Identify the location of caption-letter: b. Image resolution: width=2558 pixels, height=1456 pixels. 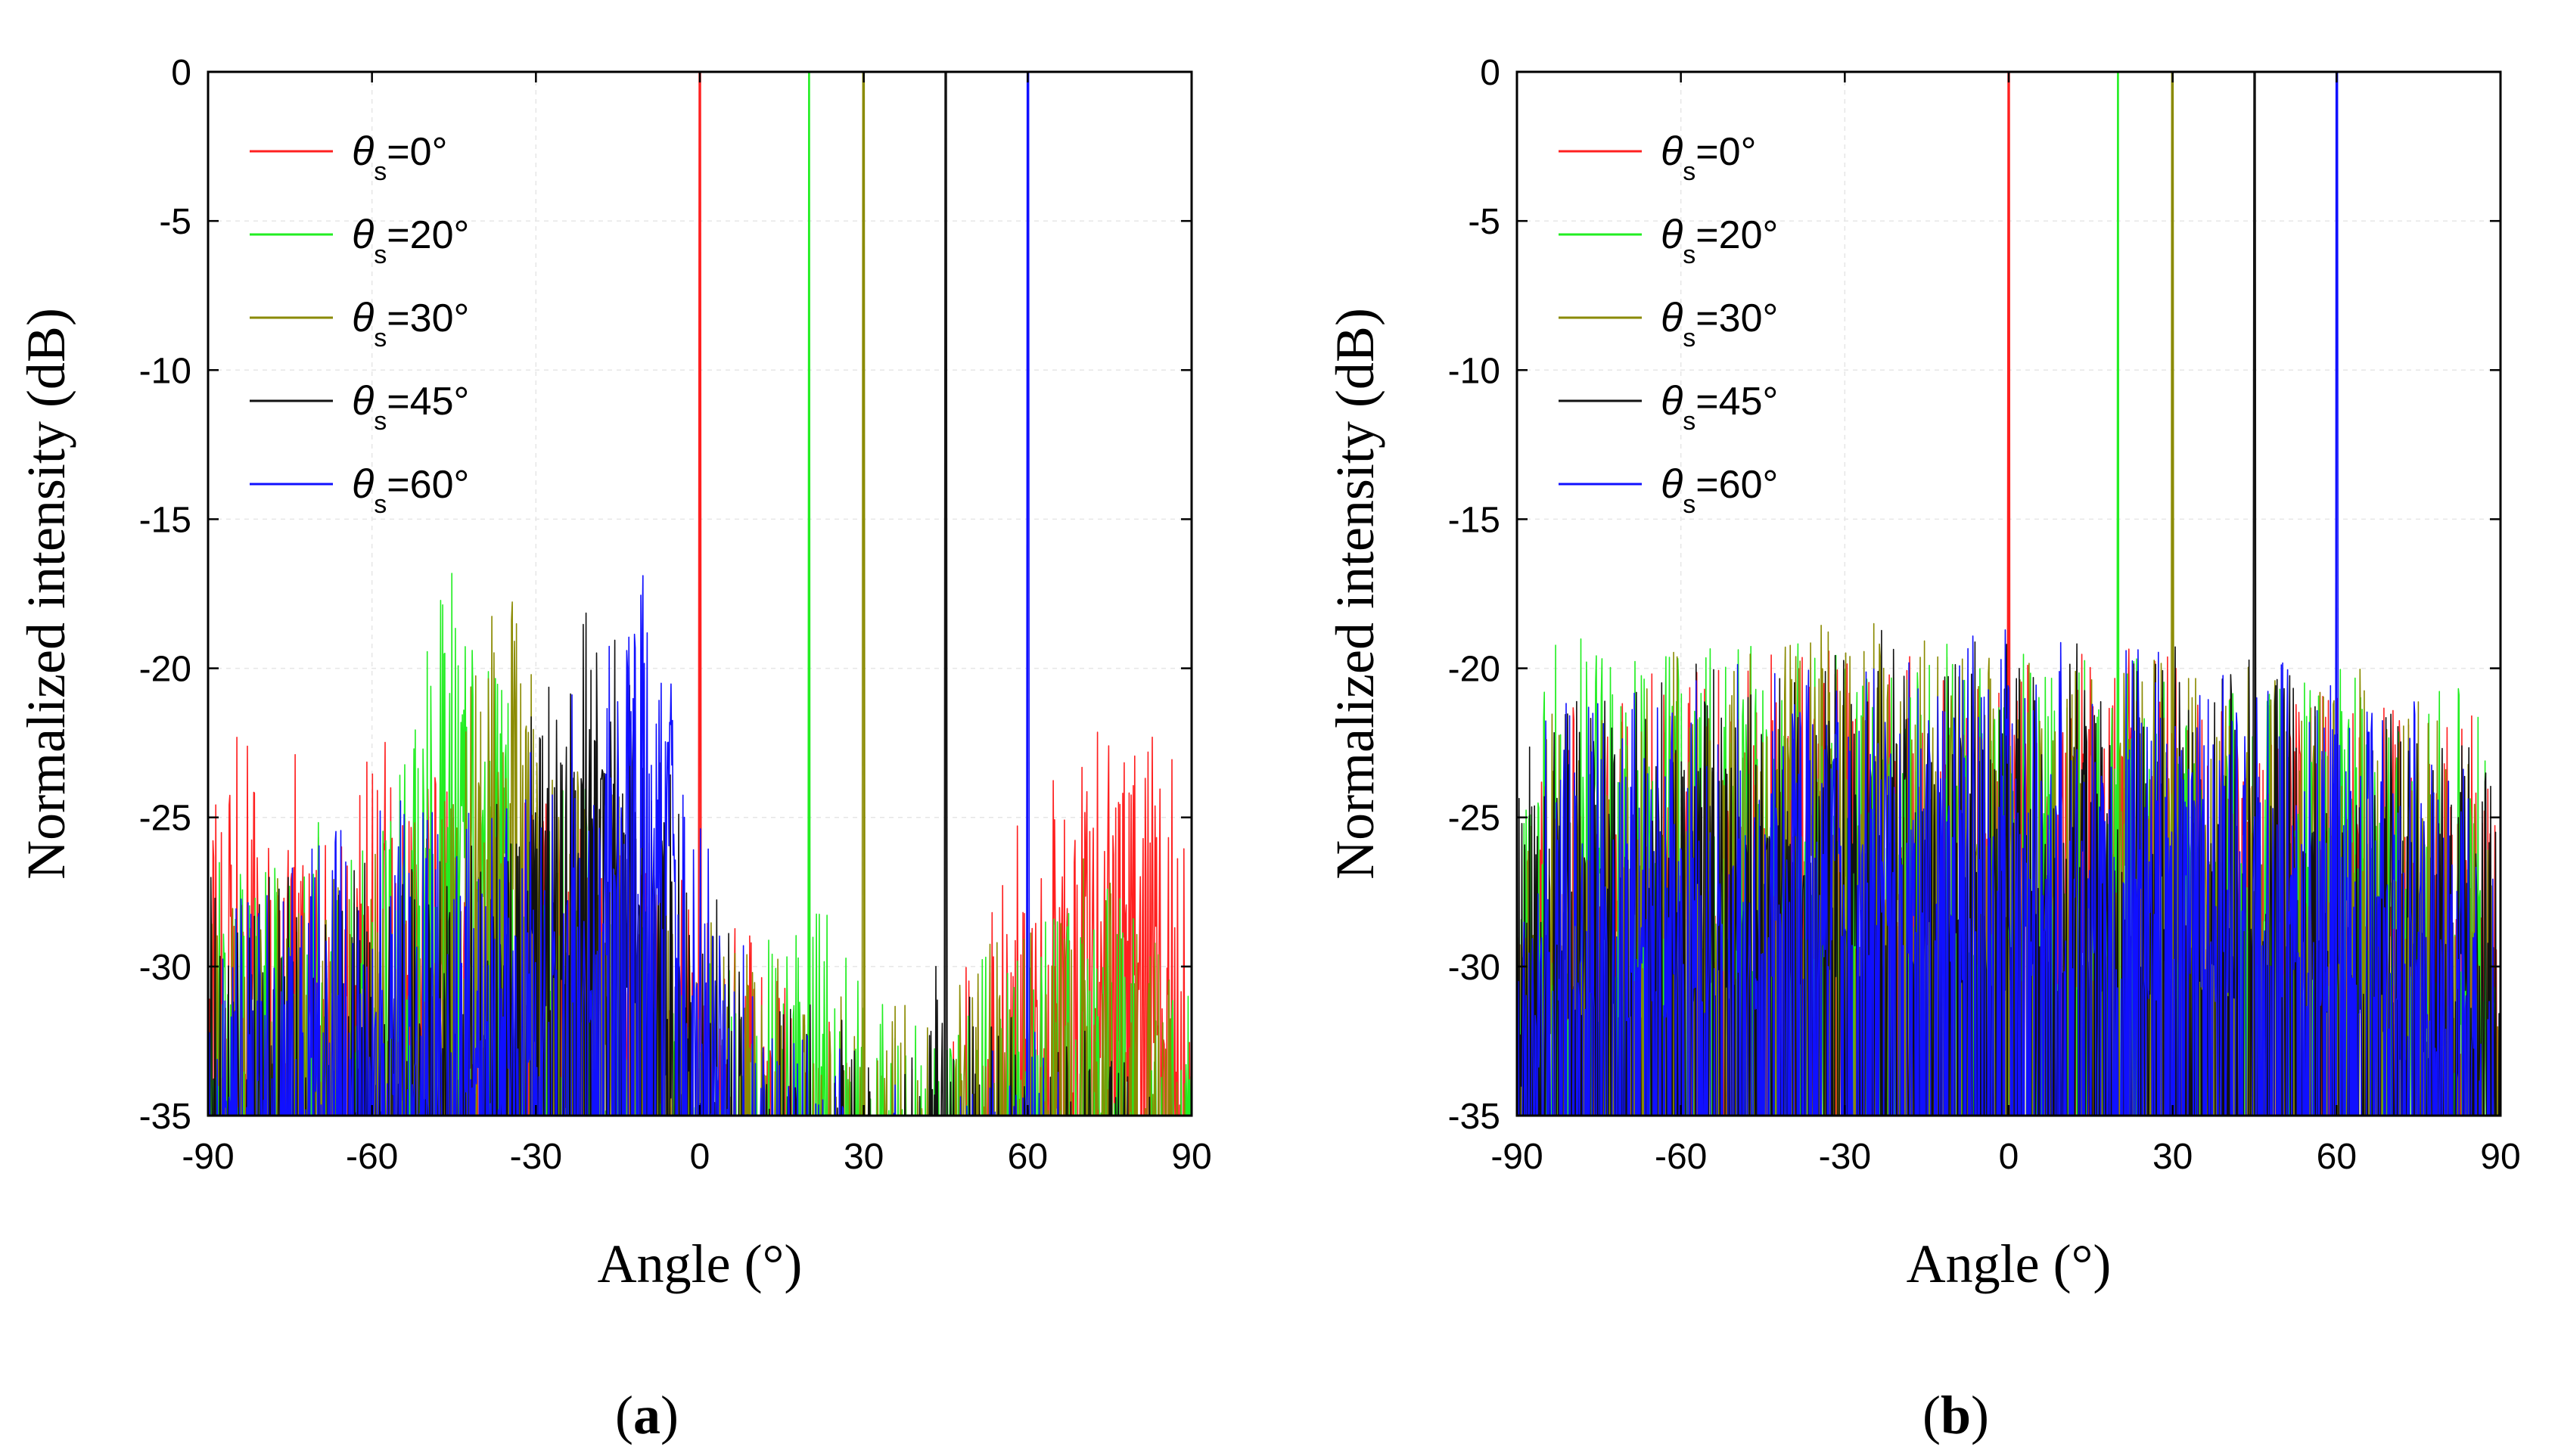
(1956, 1415).